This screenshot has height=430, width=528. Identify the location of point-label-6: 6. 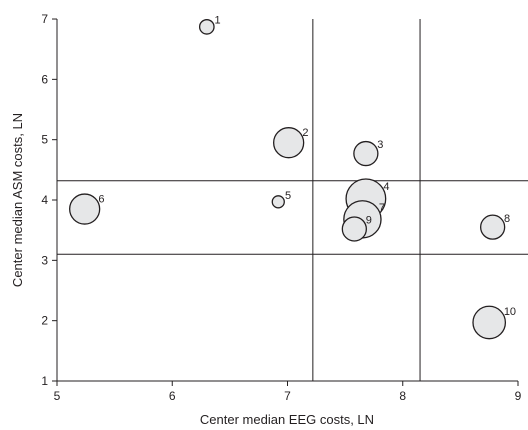
(101, 199).